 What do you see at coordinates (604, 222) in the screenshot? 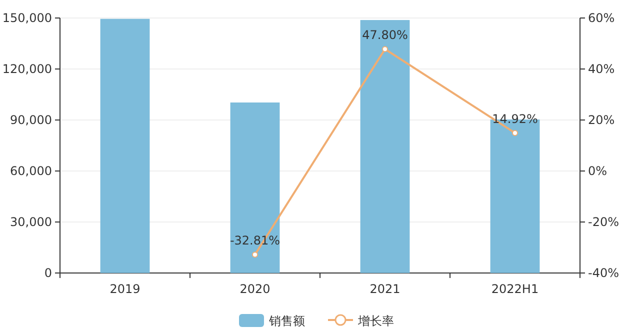
I see `y2-tick-label: -20%` at bounding box center [604, 222].